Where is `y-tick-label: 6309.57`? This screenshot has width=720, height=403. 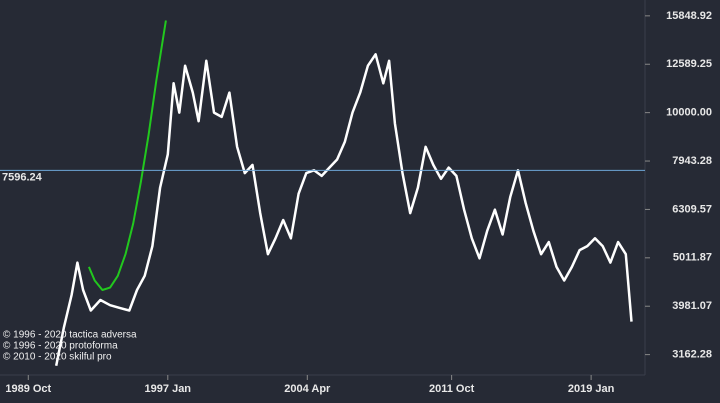 y-tick-label: 6309.57 is located at coordinates (692, 209).